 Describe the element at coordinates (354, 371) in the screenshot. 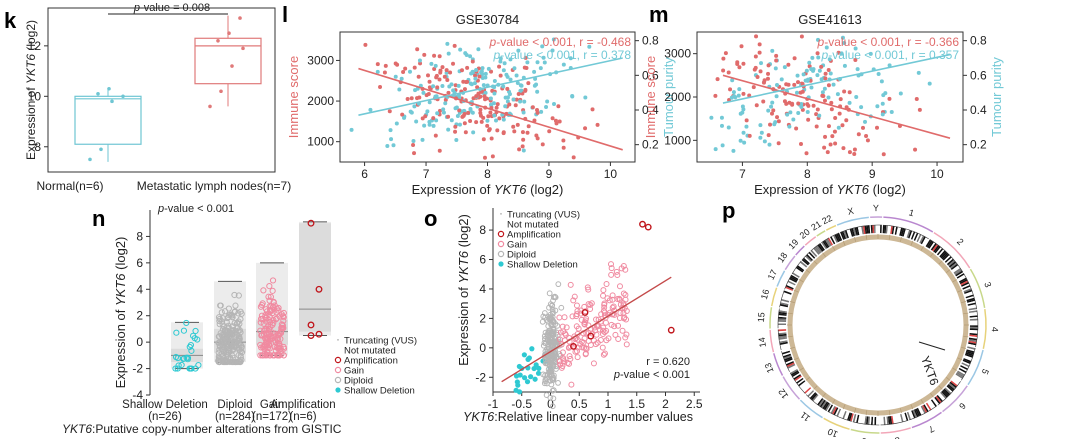

I see `legend-label: Gain` at that location.